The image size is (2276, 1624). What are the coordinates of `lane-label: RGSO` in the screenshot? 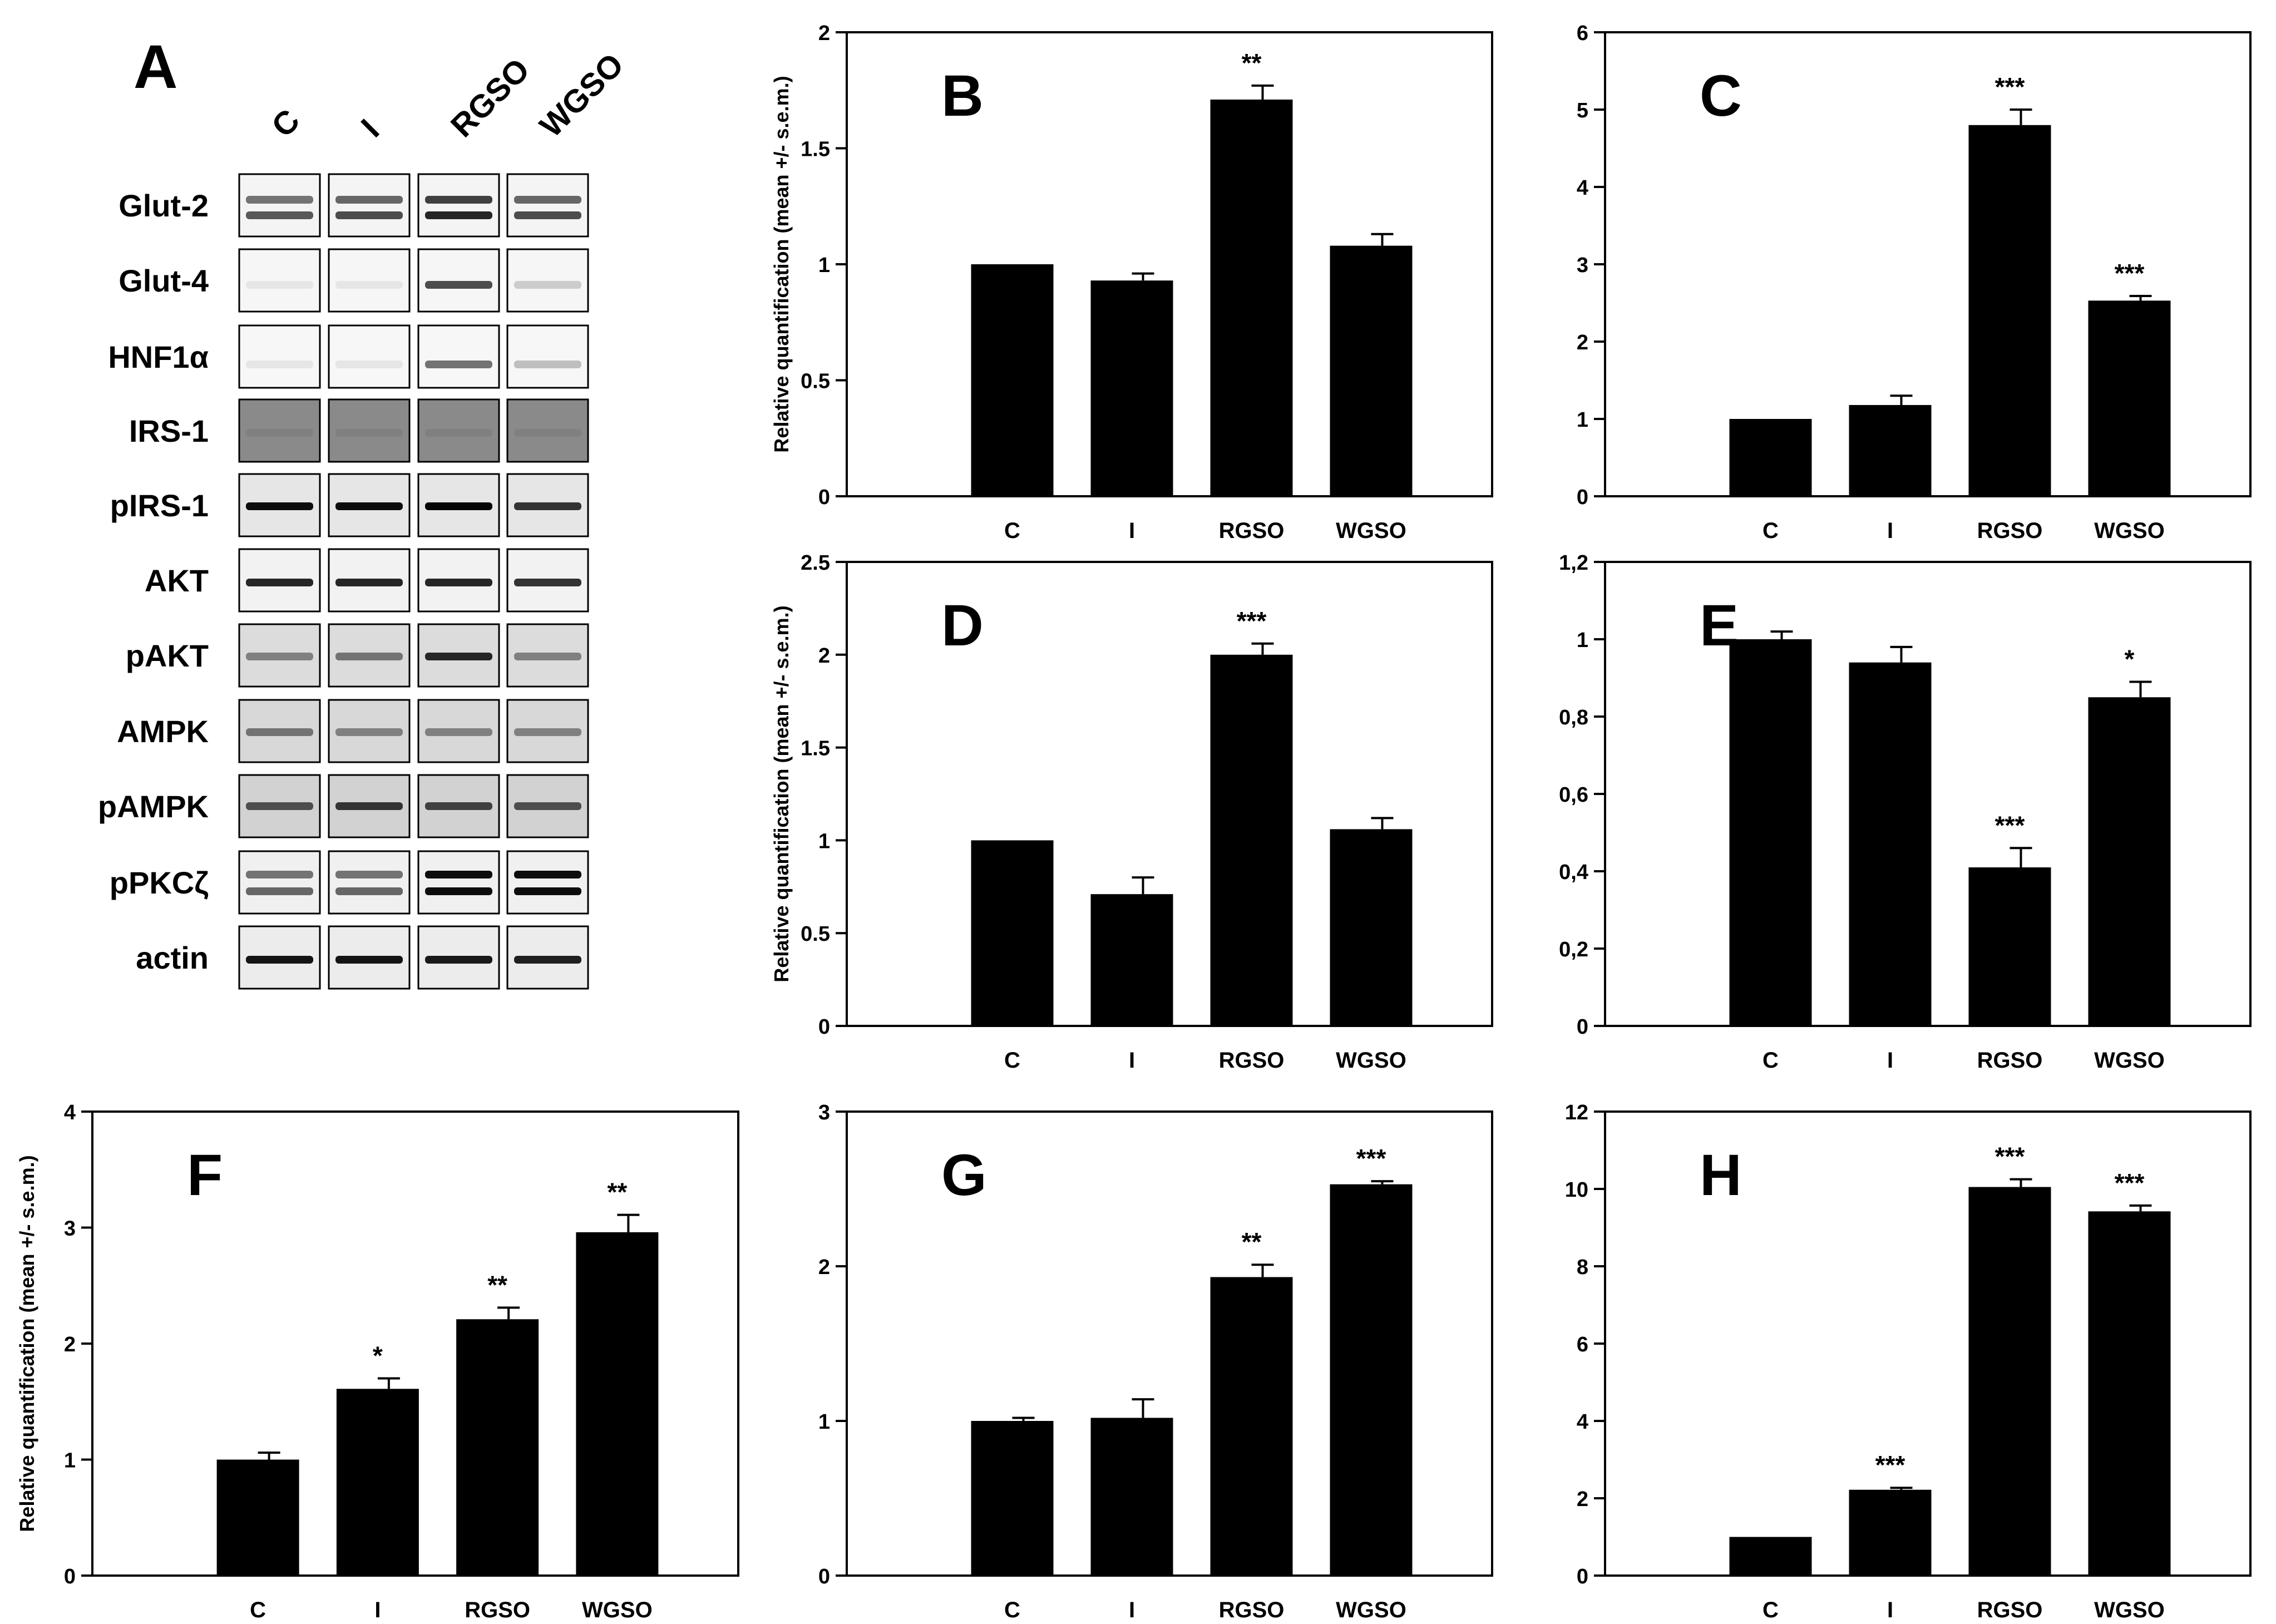 It's located at (490, 97).